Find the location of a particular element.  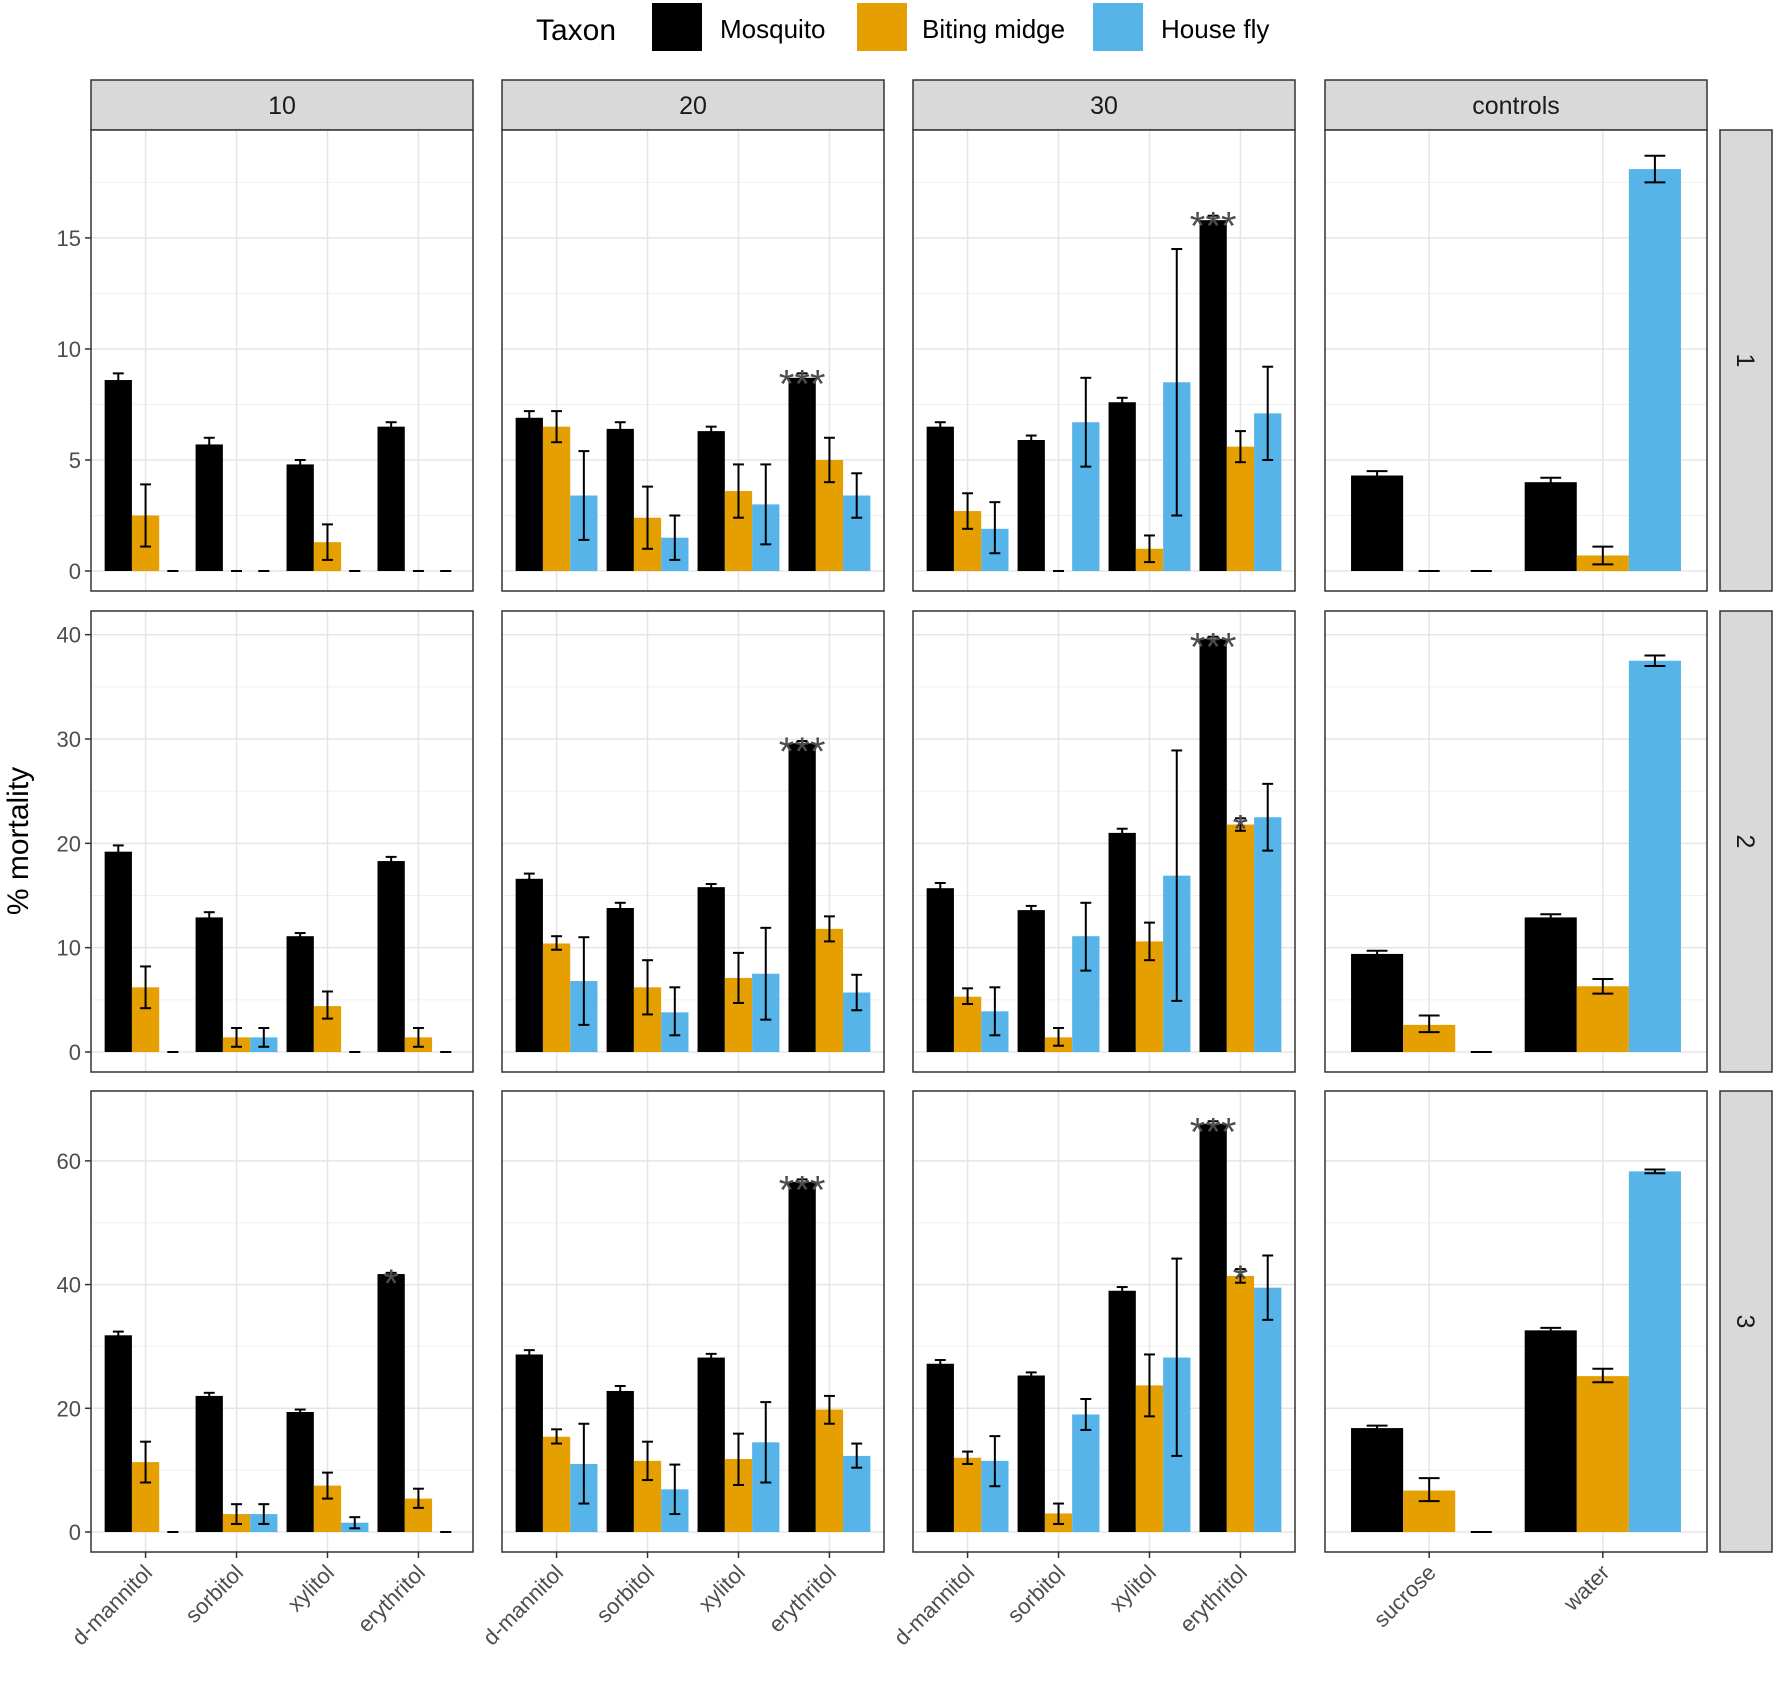

bar-r0c0-erythritol-mosquito is located at coordinates (391, 498).